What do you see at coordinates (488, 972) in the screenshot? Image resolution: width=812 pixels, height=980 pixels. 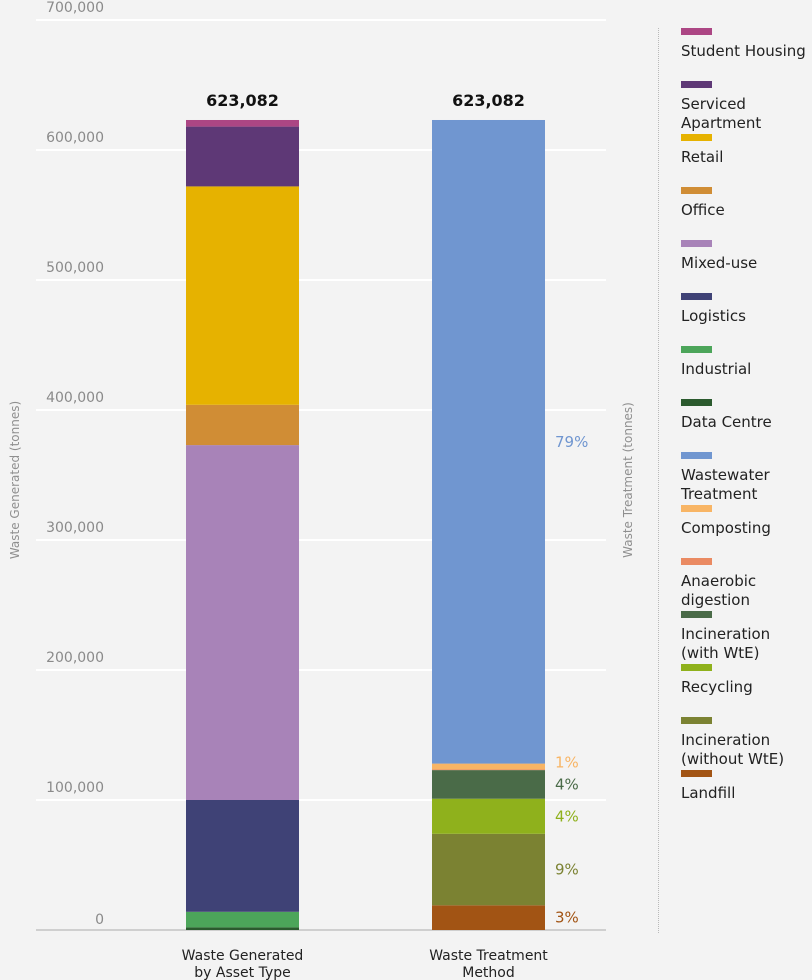 I see `x-category-label: Method` at bounding box center [488, 972].